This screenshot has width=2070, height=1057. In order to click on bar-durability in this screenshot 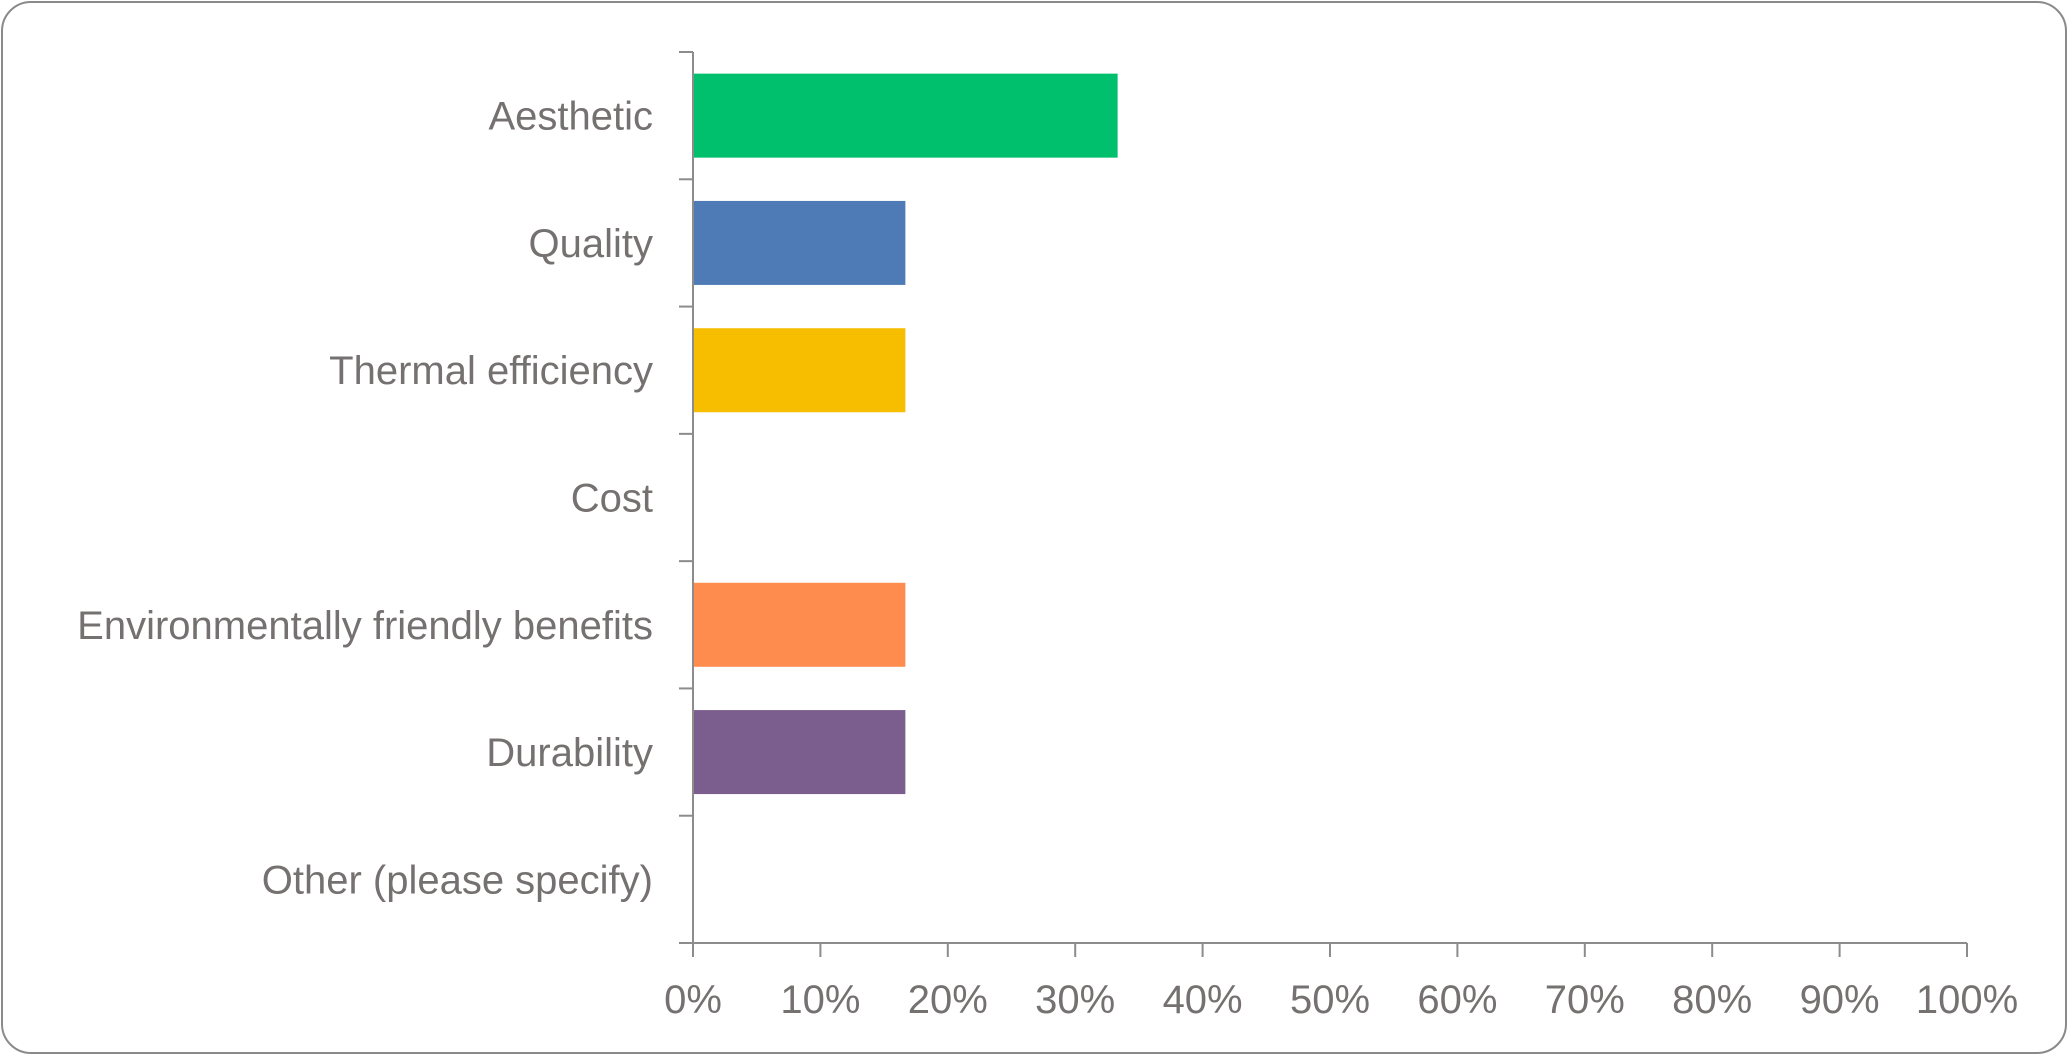, I will do `click(799, 752)`.